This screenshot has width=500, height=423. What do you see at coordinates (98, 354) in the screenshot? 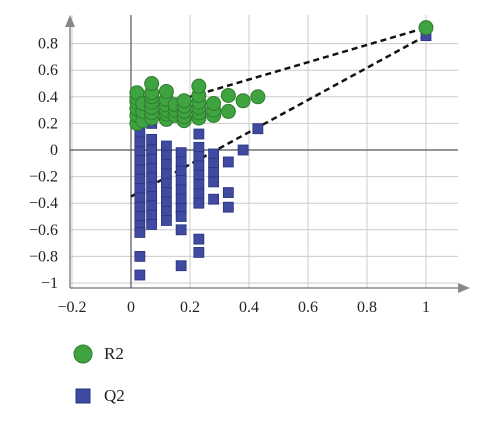
I see `legend-item-r2: R2` at bounding box center [98, 354].